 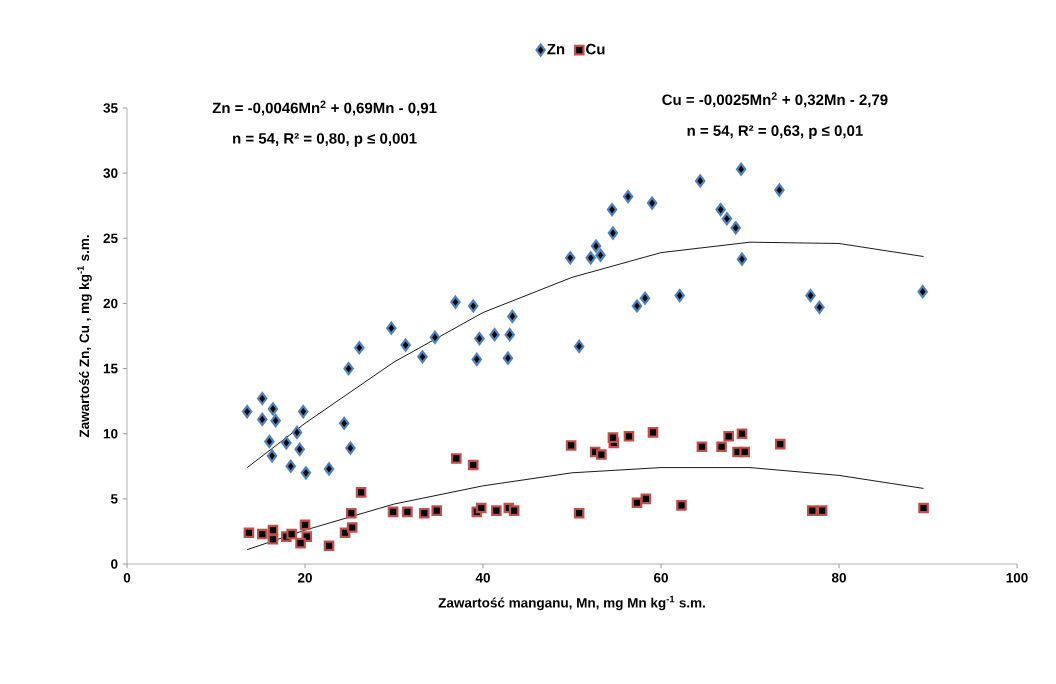 What do you see at coordinates (838, 577) in the screenshot?
I see `x-tick-label: 80` at bounding box center [838, 577].